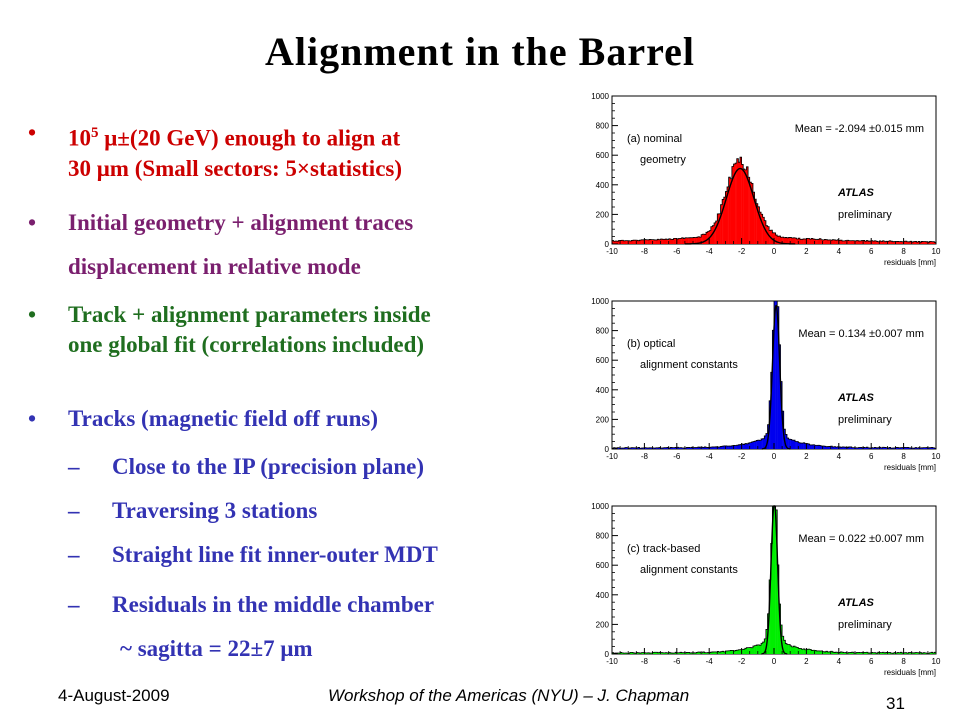  What do you see at coordinates (95, 133) in the screenshot?
I see `bullet-1-exponent: 5` at bounding box center [95, 133].